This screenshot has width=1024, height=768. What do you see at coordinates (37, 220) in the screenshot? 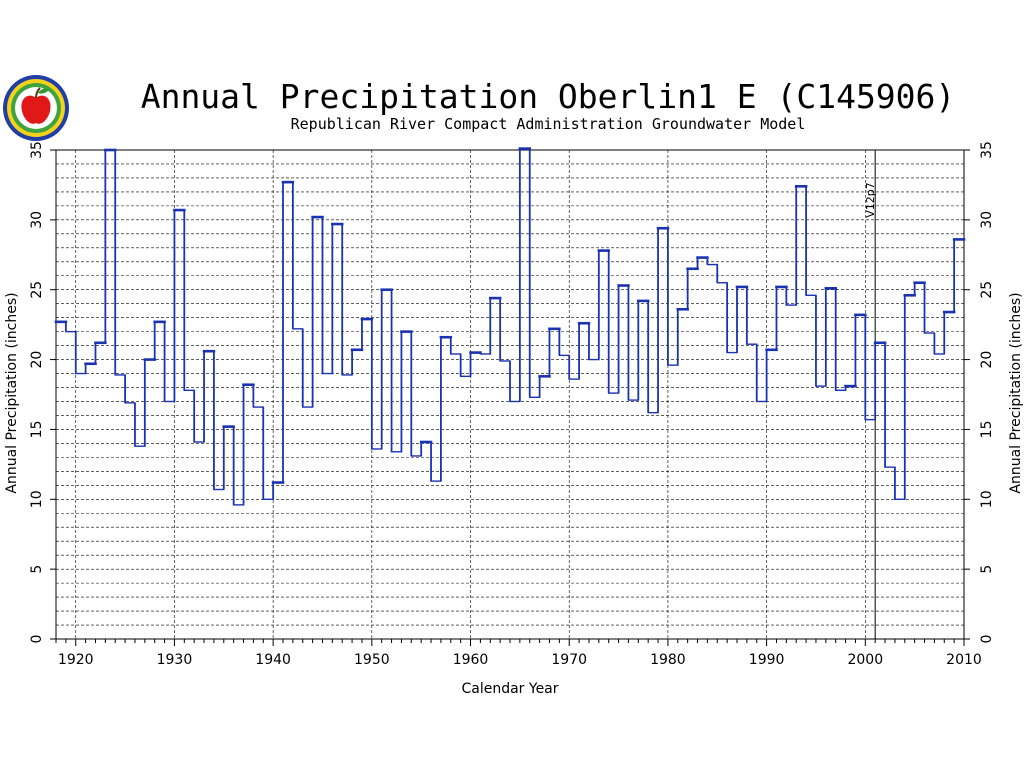
I see `y-tick-label-left: 30` at bounding box center [37, 220].